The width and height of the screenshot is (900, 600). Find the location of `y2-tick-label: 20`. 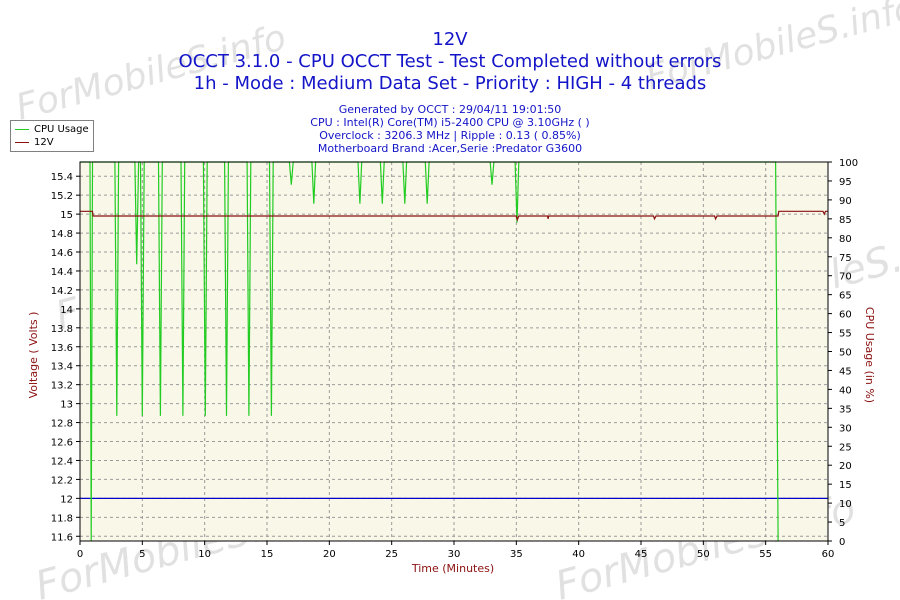

y2-tick-label: 20 is located at coordinates (845, 466).